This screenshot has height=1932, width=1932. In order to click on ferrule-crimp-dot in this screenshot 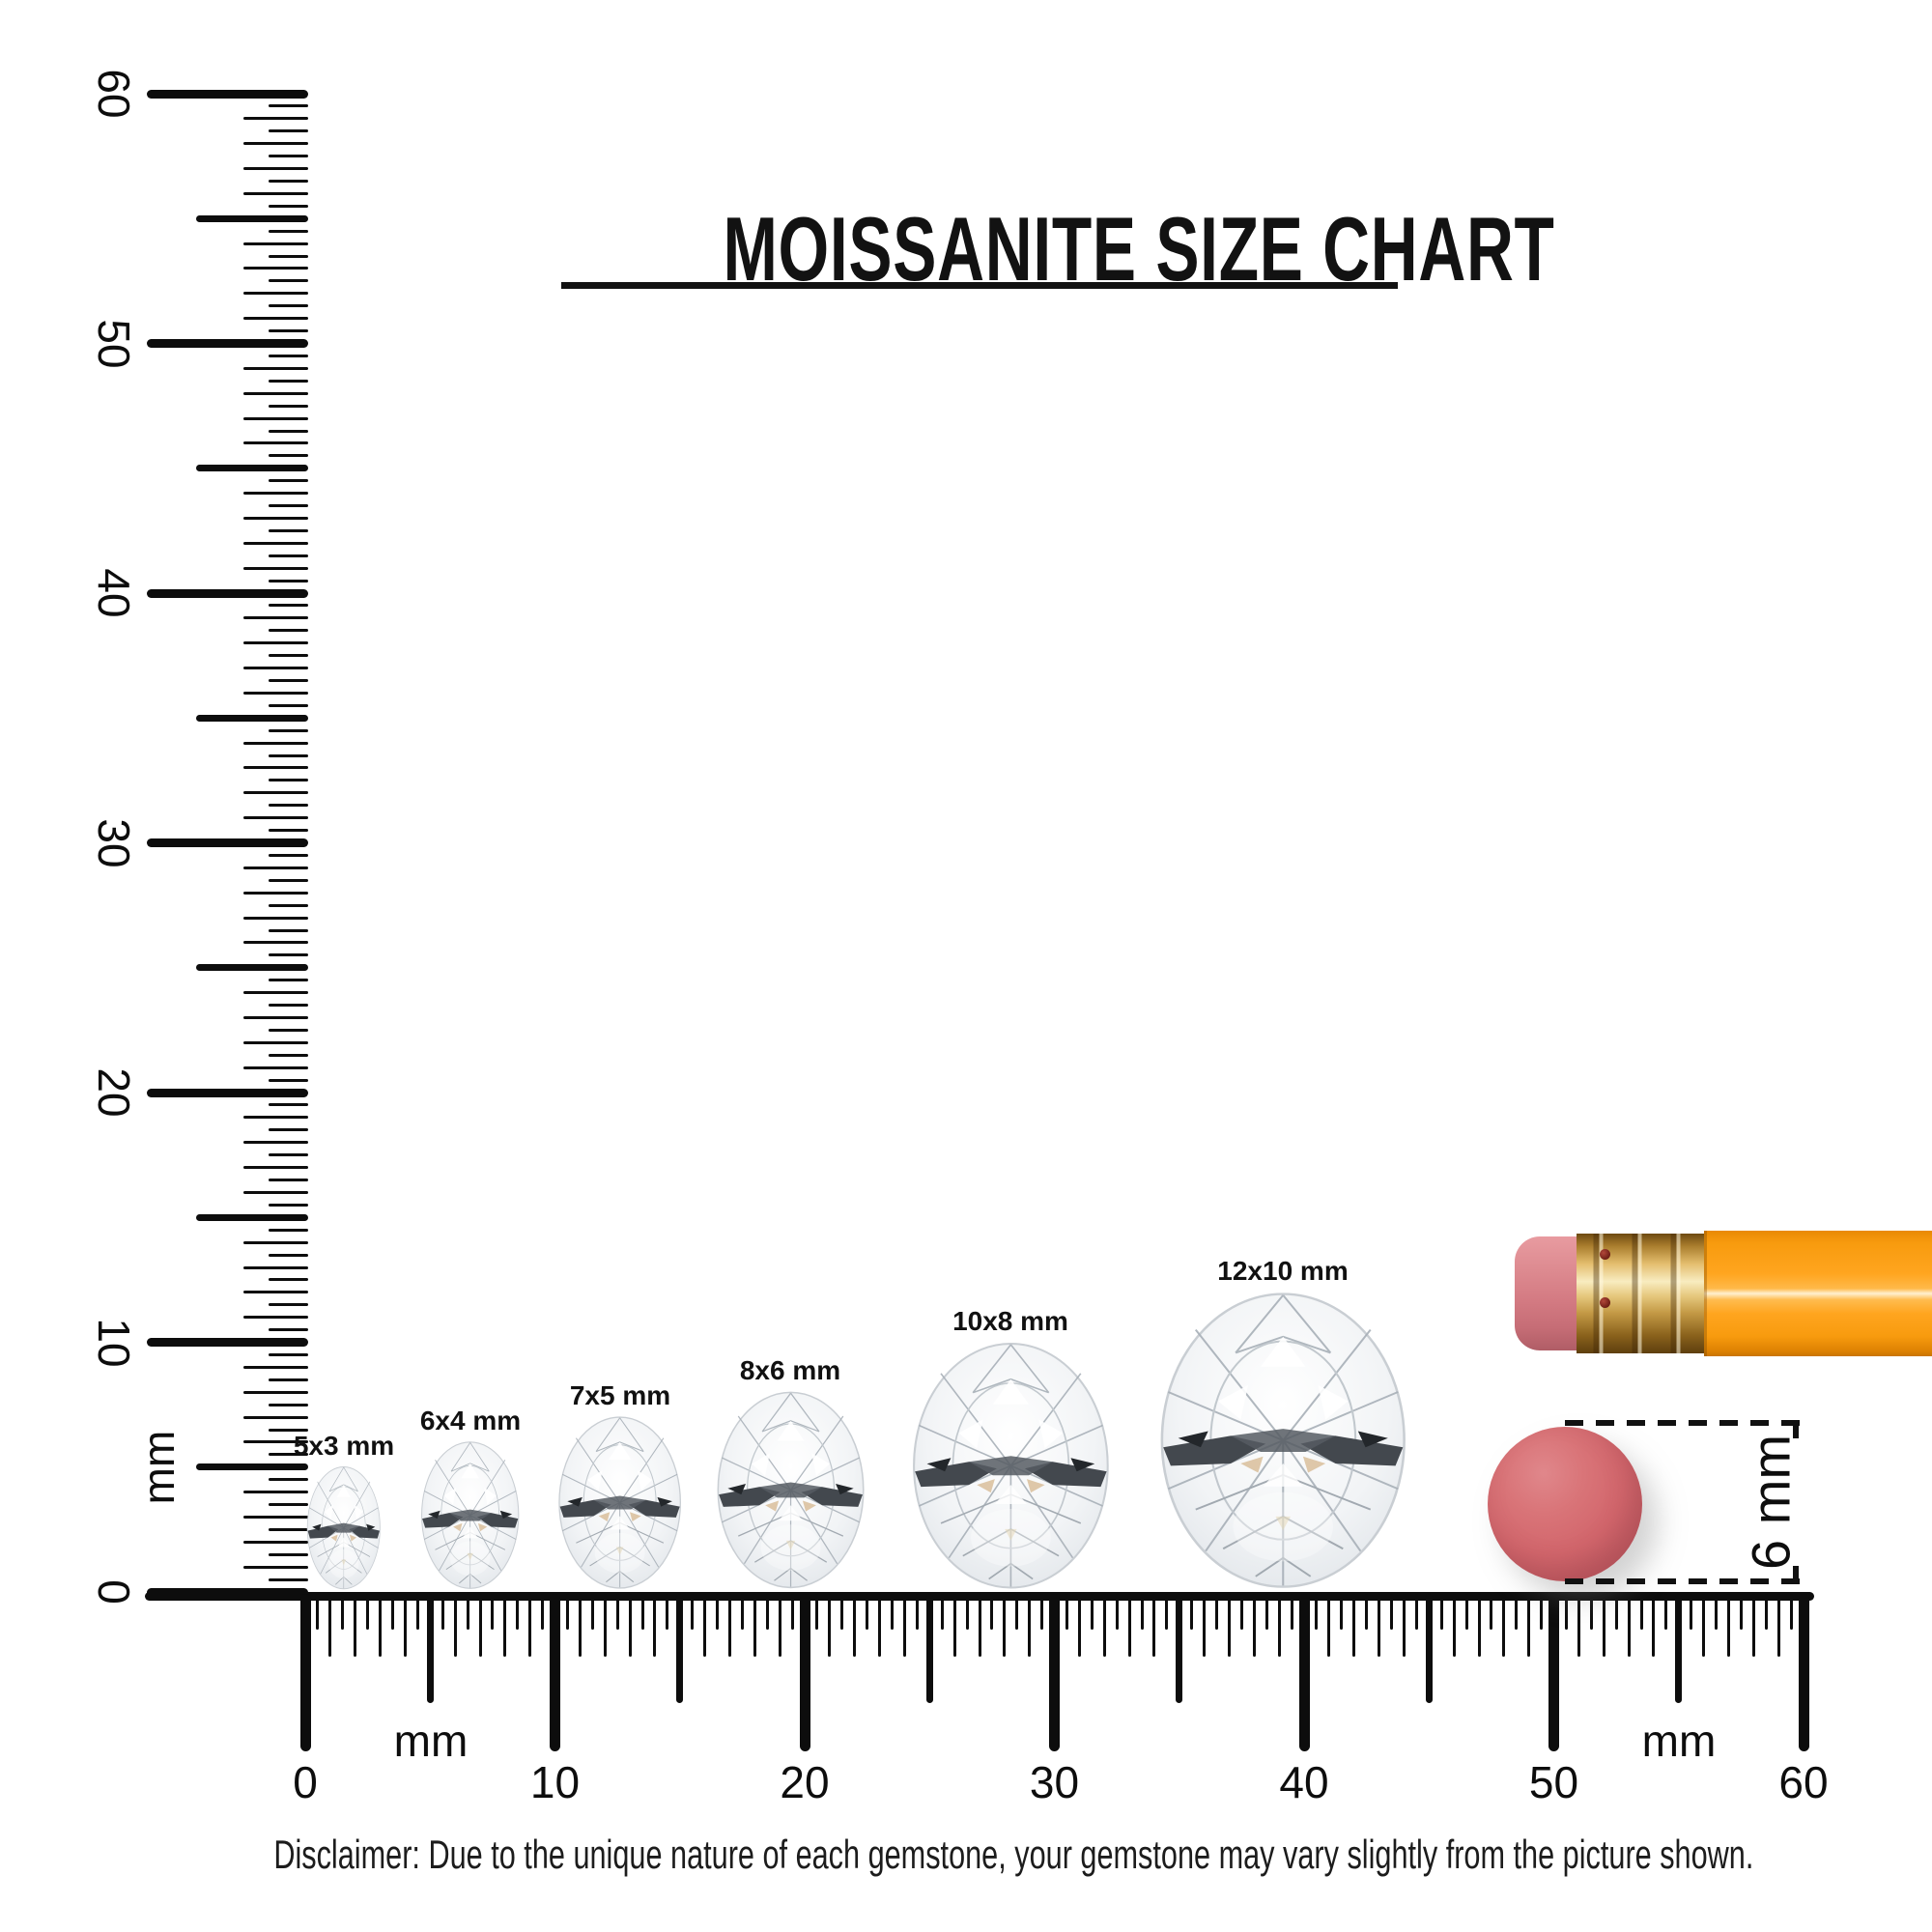, I will do `click(1605, 1302)`.